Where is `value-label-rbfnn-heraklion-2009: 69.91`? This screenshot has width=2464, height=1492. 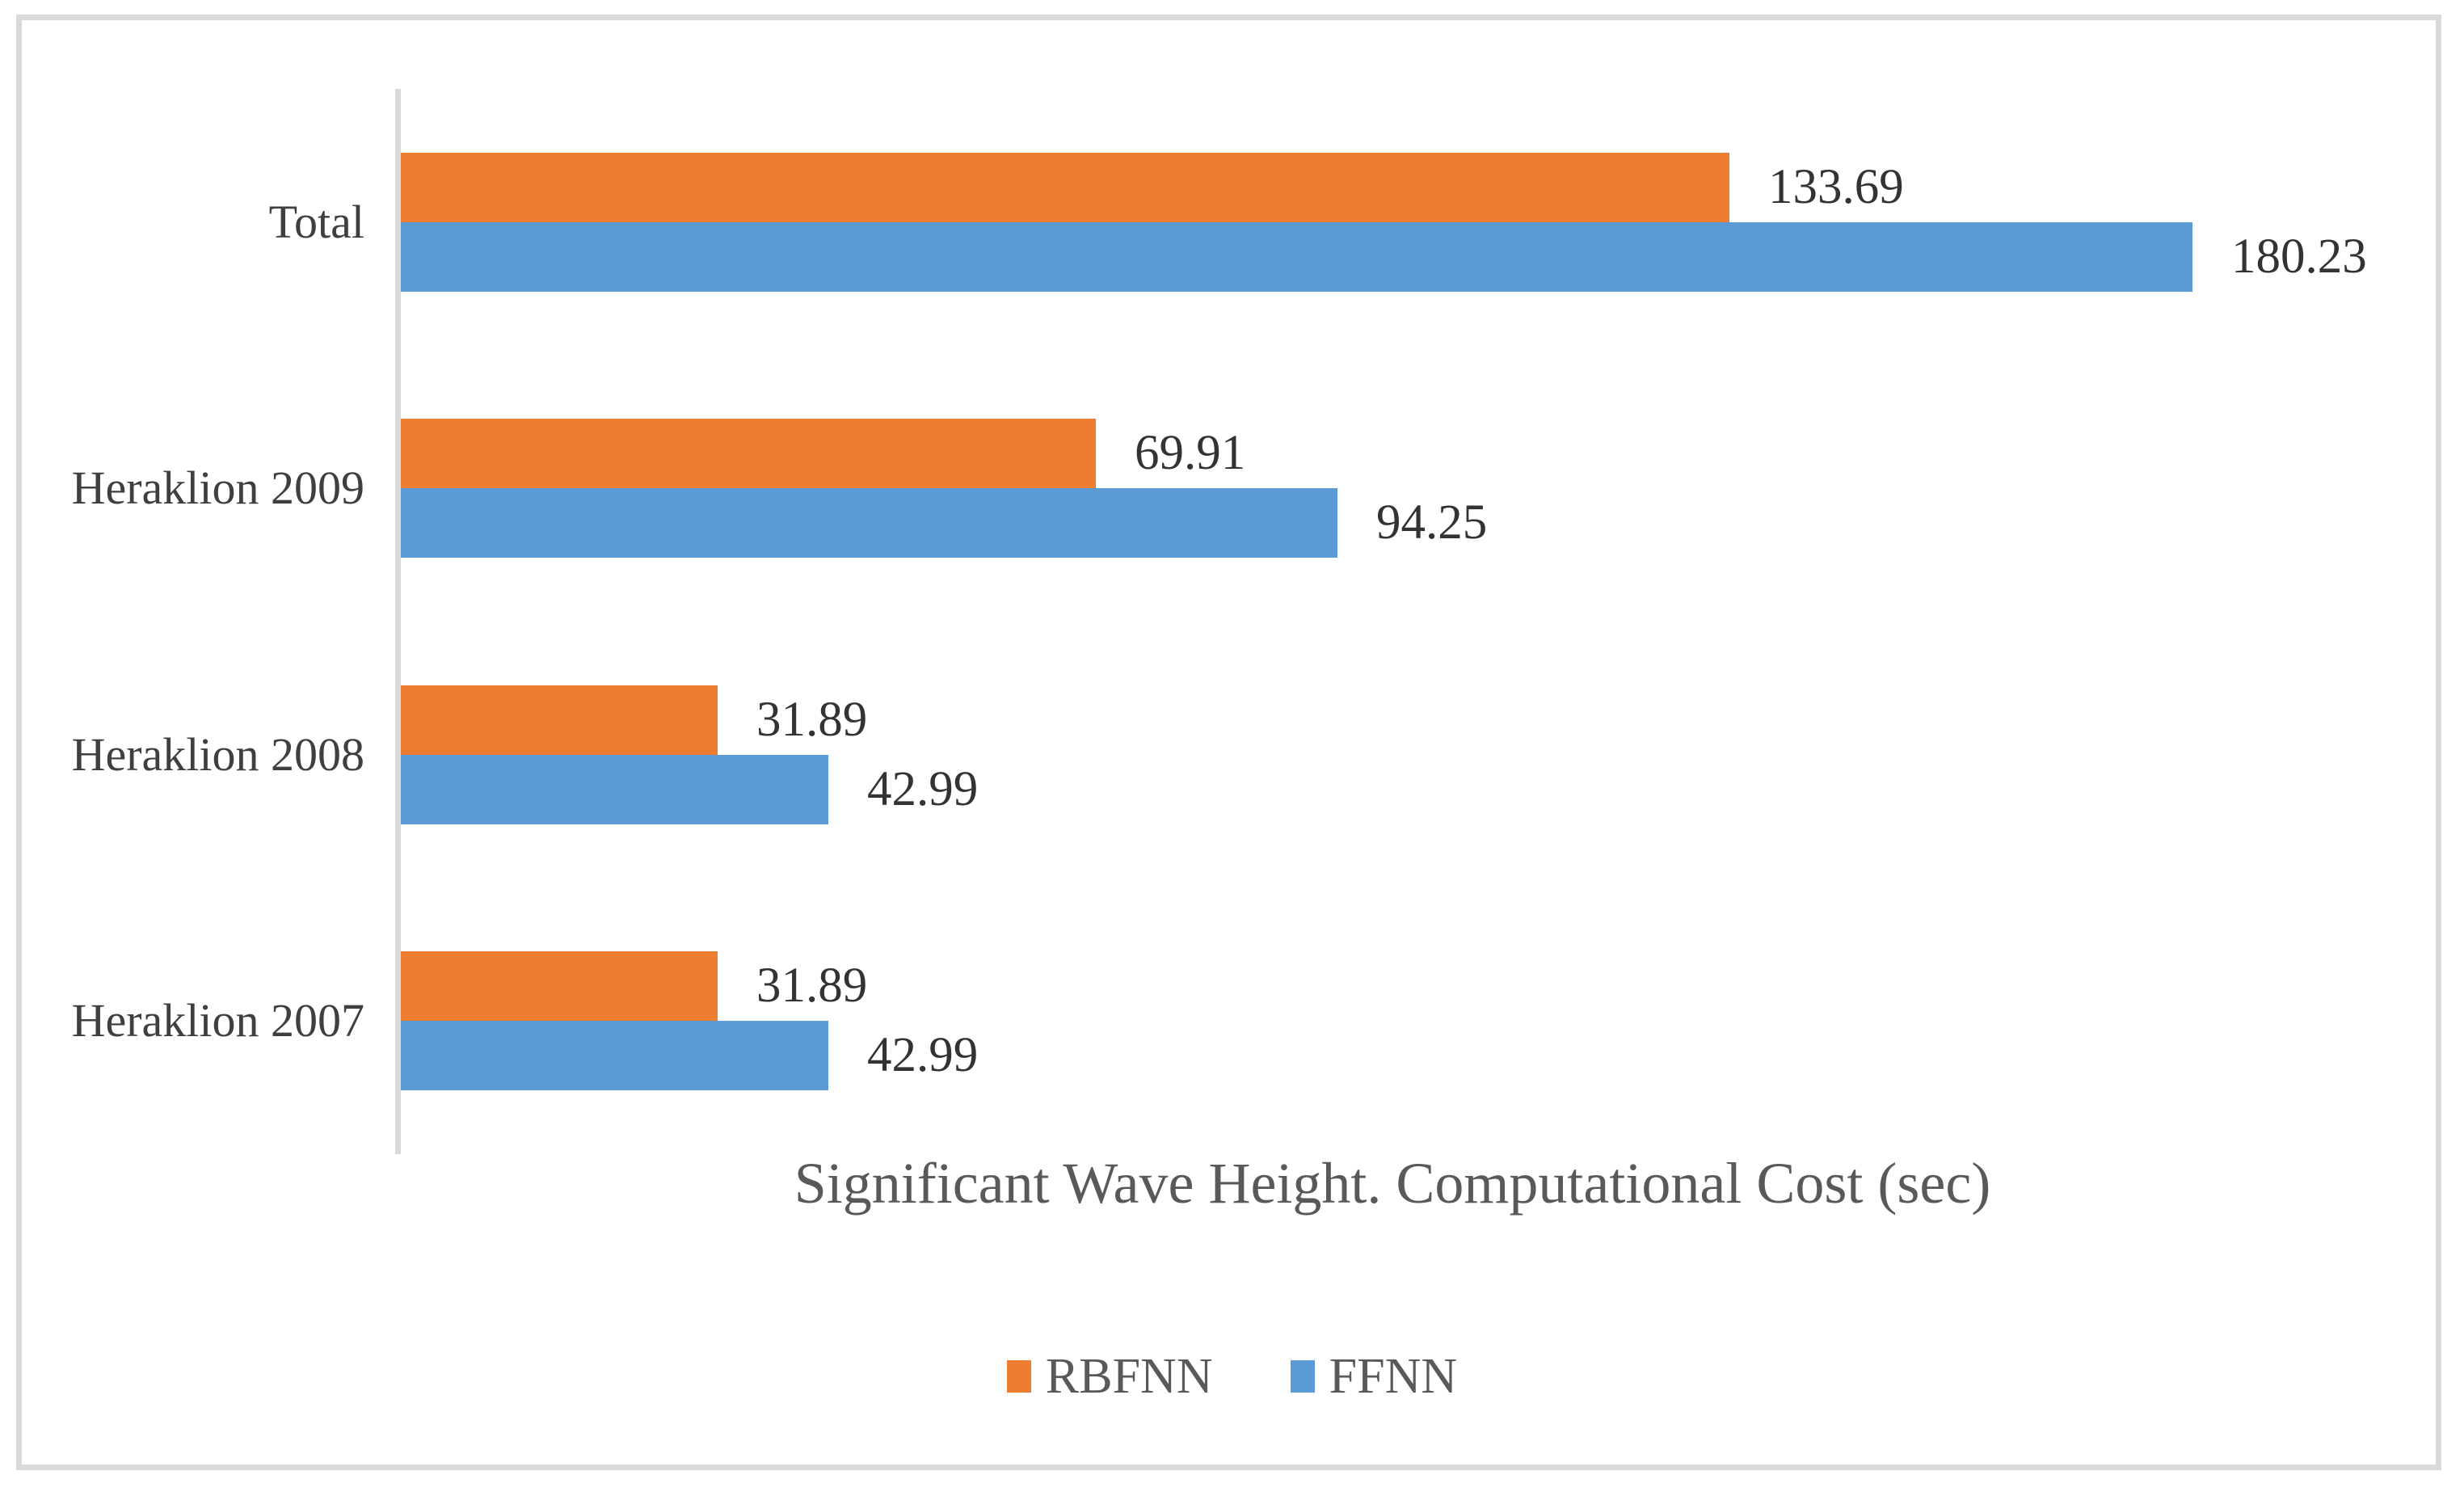
value-label-rbfnn-heraklion-2009: 69.91 is located at coordinates (1190, 453).